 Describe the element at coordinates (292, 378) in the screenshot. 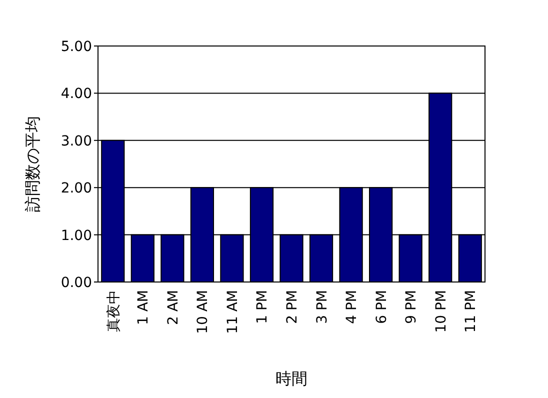

I see `x-axis-title: 時間` at that location.